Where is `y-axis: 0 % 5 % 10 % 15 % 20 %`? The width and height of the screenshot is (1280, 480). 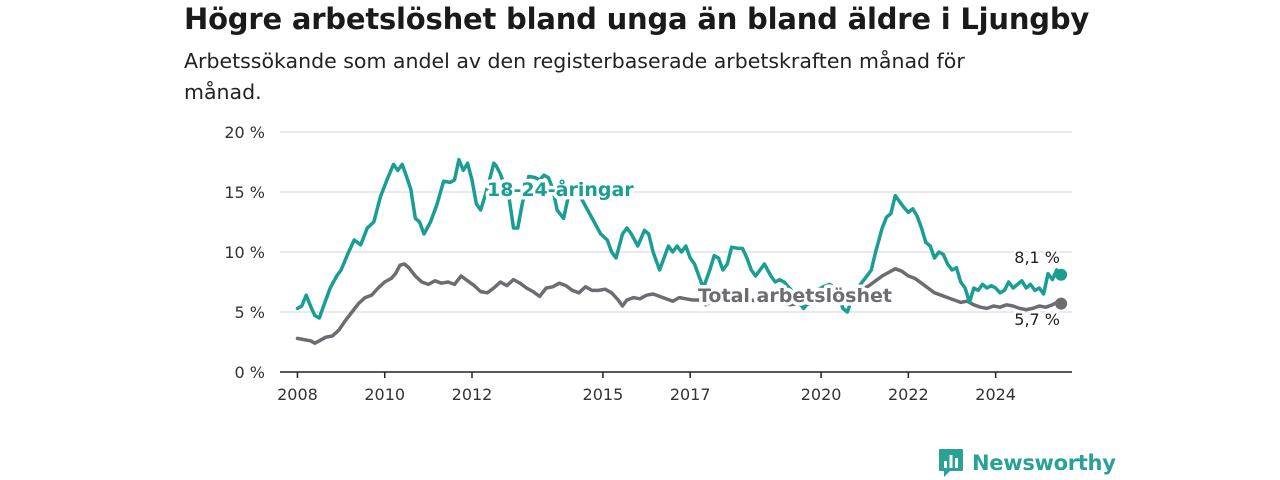
y-axis: 0 % 5 % 10 % 15 % 20 % is located at coordinates (244, 252).